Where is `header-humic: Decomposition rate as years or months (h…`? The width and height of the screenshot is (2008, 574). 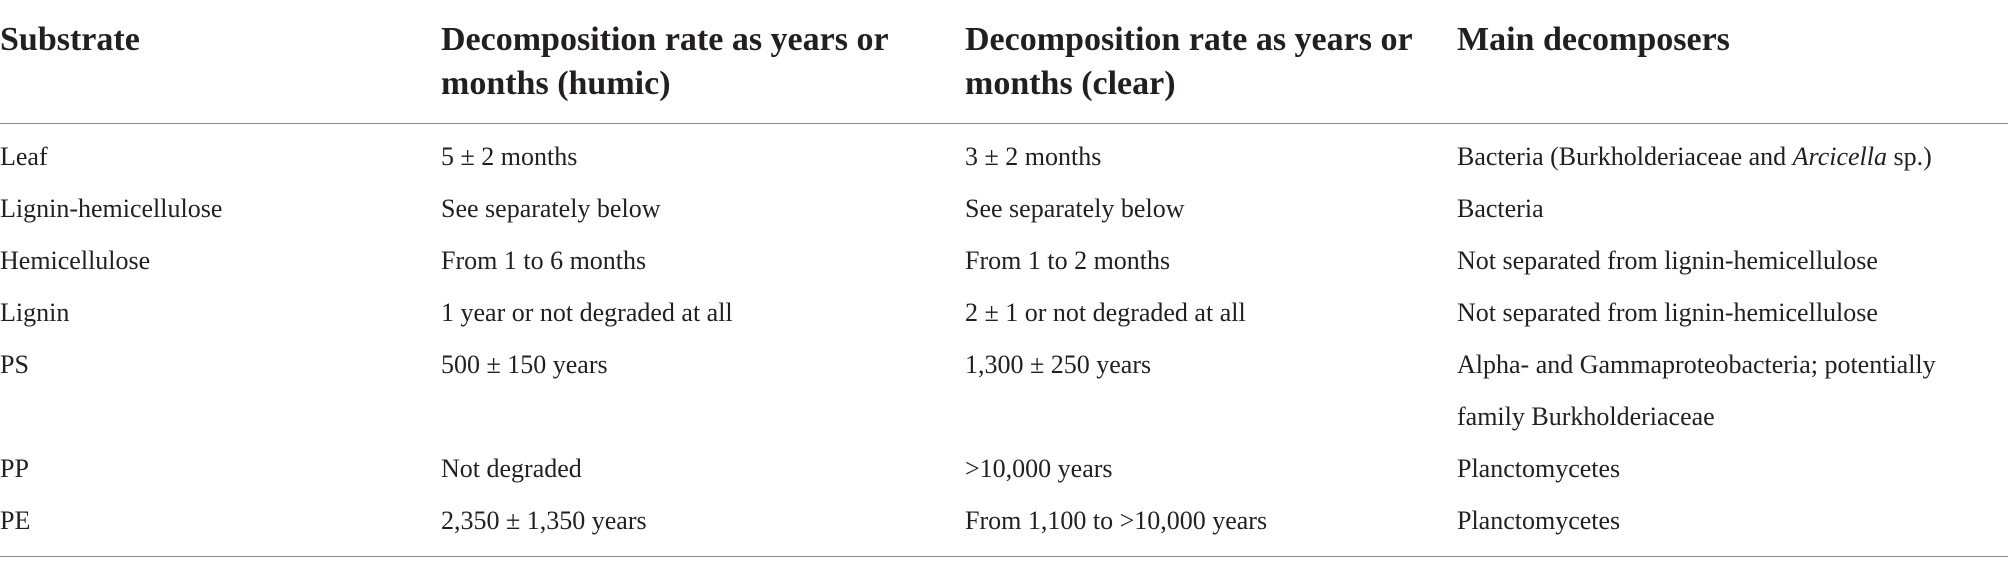
header-humic: Decomposition rate as years or months (h… is located at coordinates (664, 61).